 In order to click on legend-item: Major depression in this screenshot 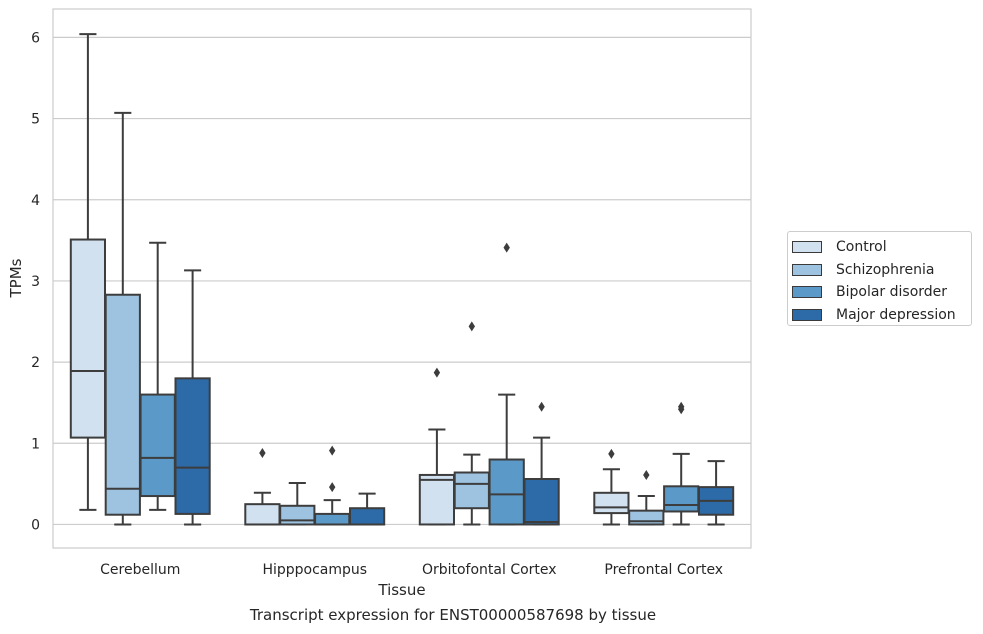, I will do `click(881, 315)`.